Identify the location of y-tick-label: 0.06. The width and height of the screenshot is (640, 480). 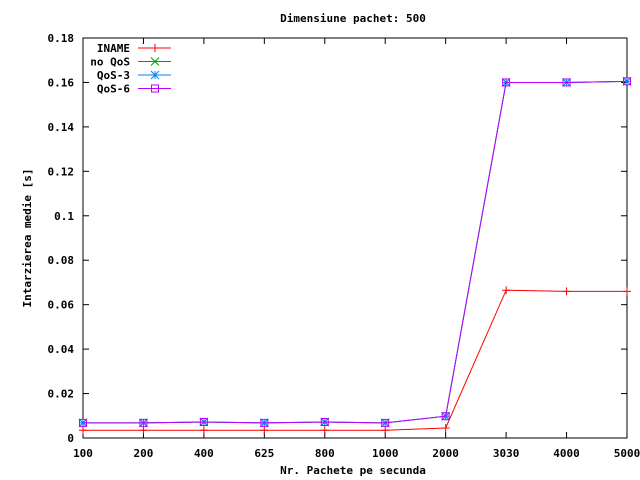
(61, 305).